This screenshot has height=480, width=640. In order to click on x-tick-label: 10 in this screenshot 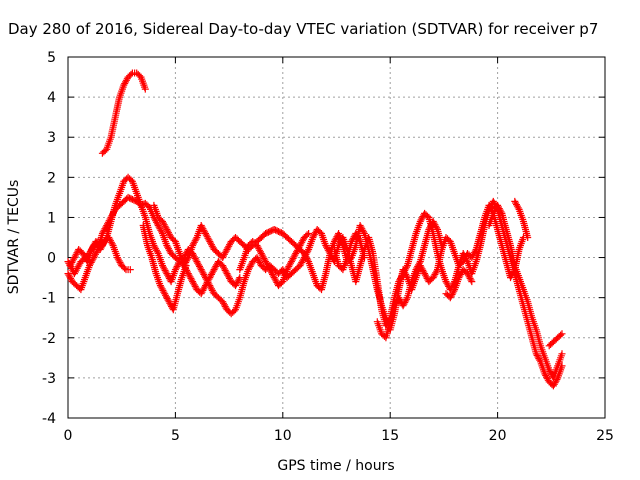, I will do `click(283, 436)`.